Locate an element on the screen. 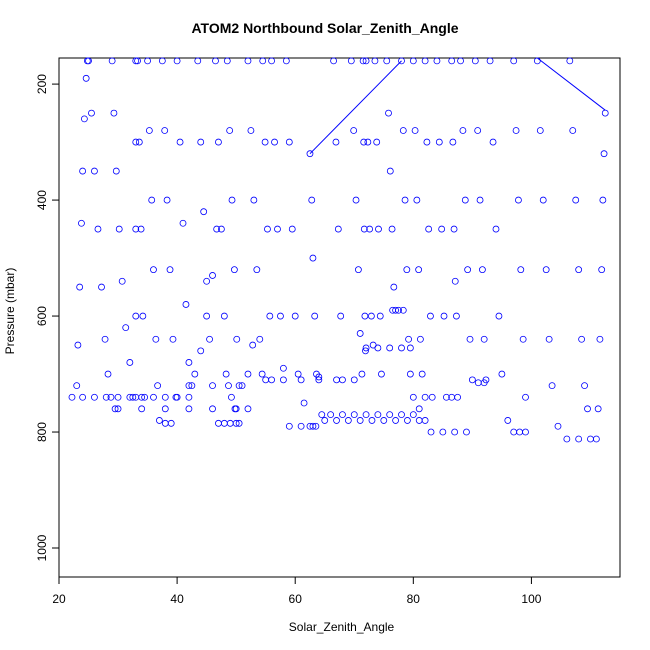 The image size is (650, 650). x-tick-label: 60 is located at coordinates (296, 599).